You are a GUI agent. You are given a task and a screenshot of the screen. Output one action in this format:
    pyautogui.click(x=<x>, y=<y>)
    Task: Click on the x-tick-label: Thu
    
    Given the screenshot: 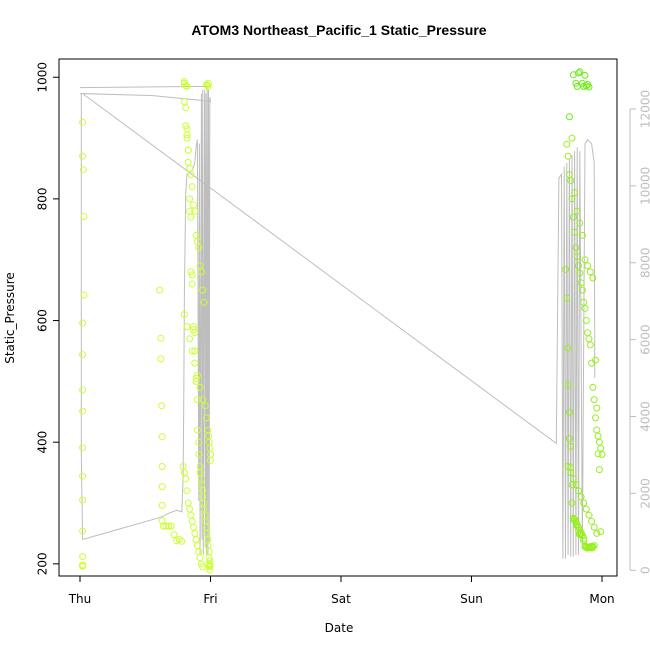 What is the action you would take?
    pyautogui.click(x=80, y=599)
    